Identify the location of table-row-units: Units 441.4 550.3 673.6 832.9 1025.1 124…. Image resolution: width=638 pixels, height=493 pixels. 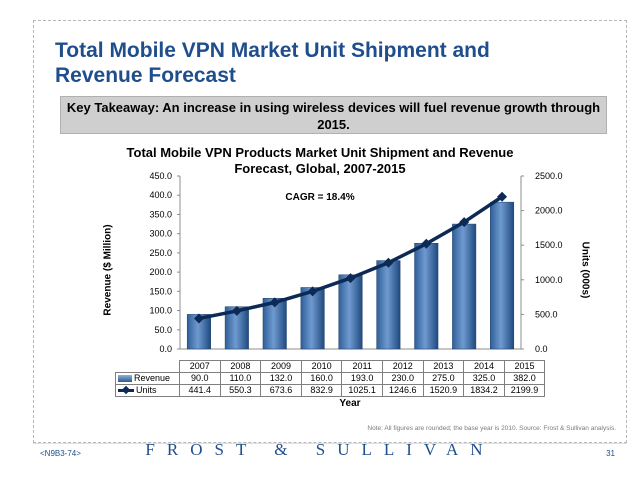
(330, 390).